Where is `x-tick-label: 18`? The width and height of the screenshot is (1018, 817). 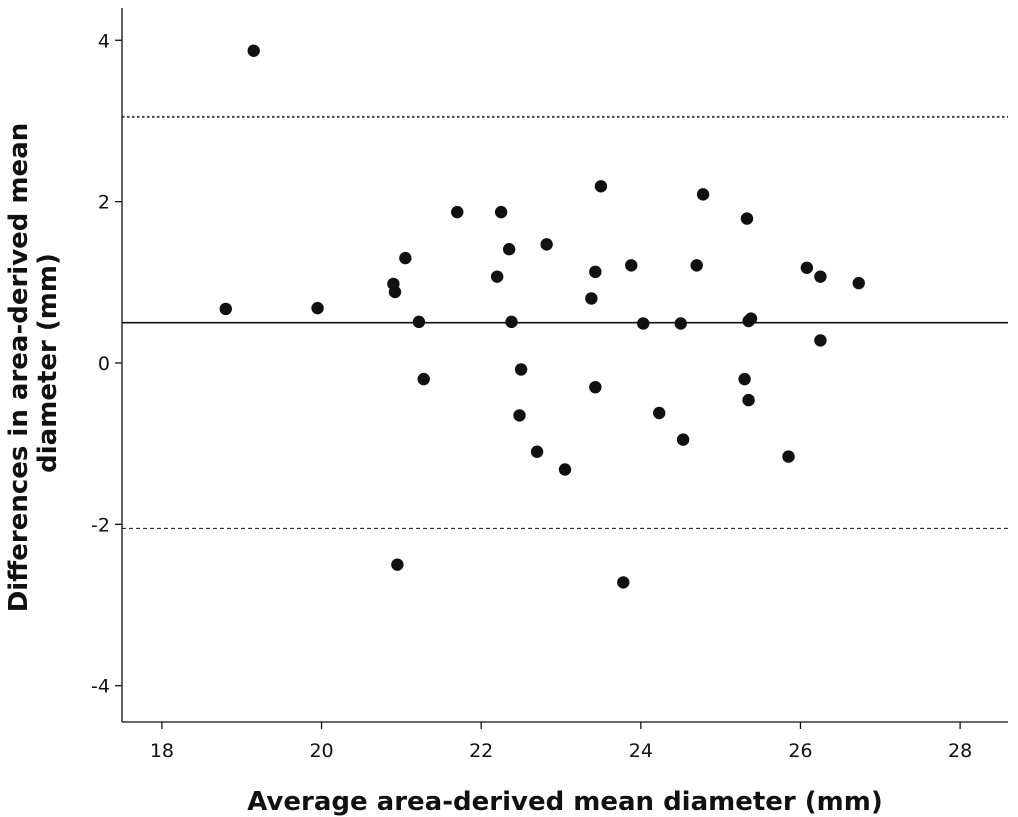 x-tick-label: 18 is located at coordinates (162, 751).